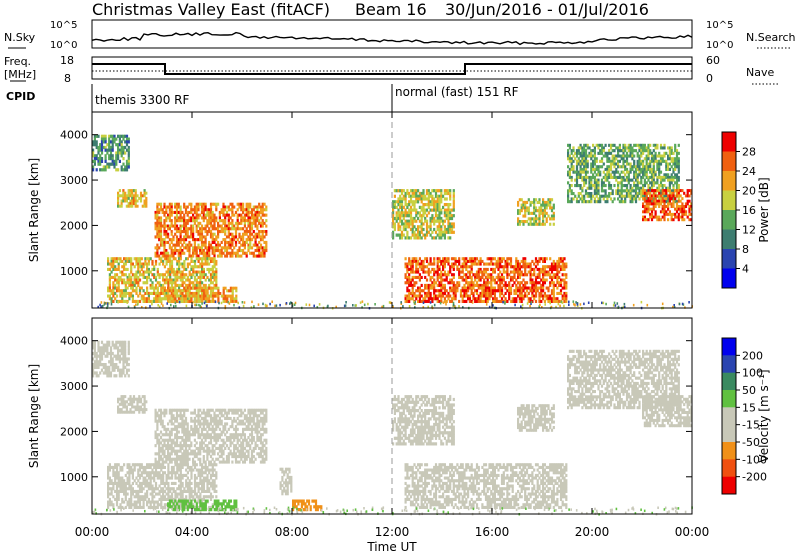 The height and width of the screenshot is (558, 800). What do you see at coordinates (392, 69) in the screenshot?
I see `freq-strip: Freq. [MHz] 18 8 60 0 Nave` at bounding box center [392, 69].